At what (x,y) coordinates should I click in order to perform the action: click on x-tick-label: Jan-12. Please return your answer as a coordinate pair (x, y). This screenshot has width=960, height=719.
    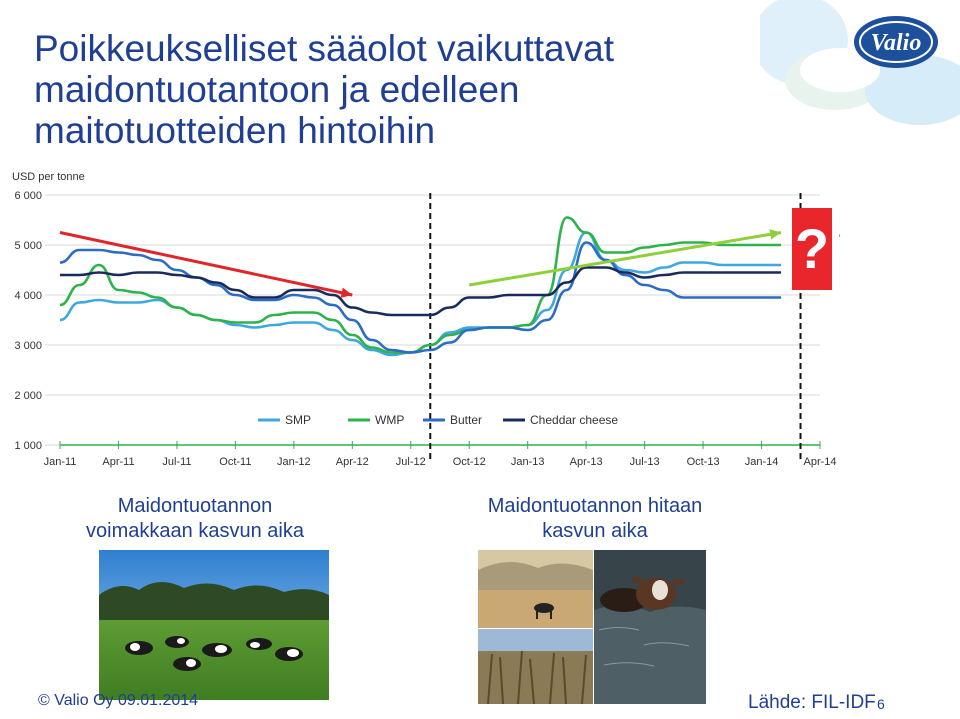
    Looking at the image, I should click on (294, 462).